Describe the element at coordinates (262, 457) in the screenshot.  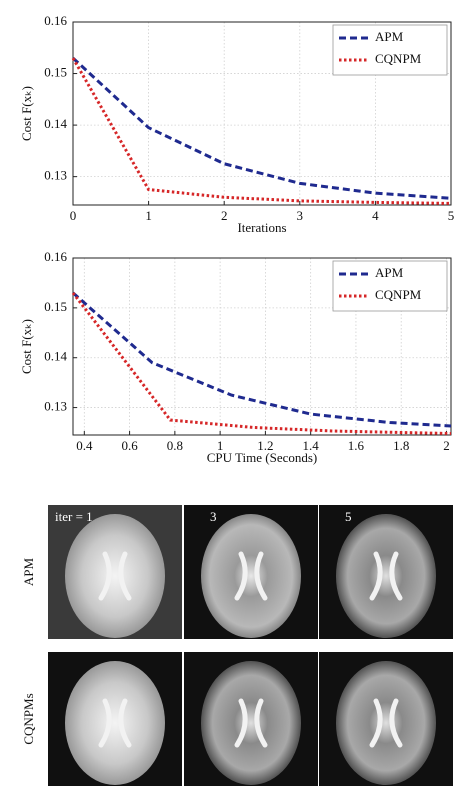
I see `x-axis-label: CPU Time (Seconds)` at that location.